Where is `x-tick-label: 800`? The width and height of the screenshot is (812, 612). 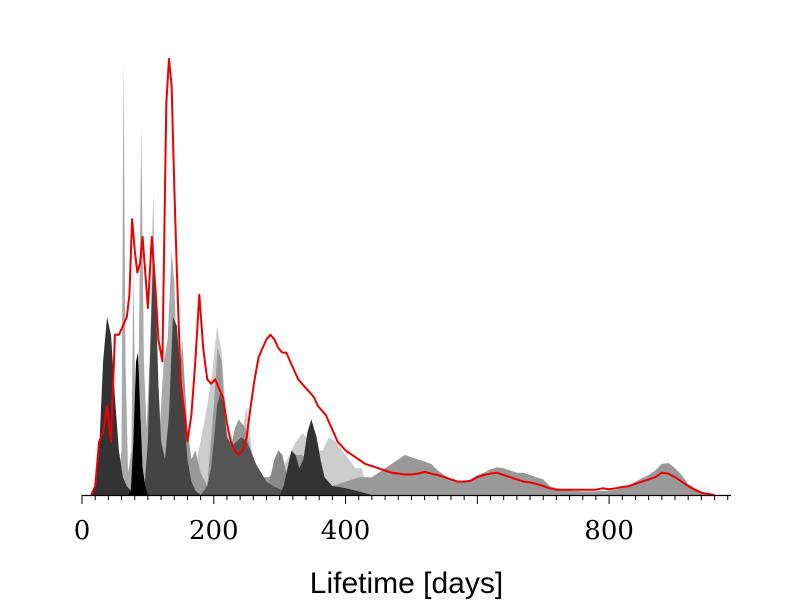 x-tick-label: 800 is located at coordinates (609, 531).